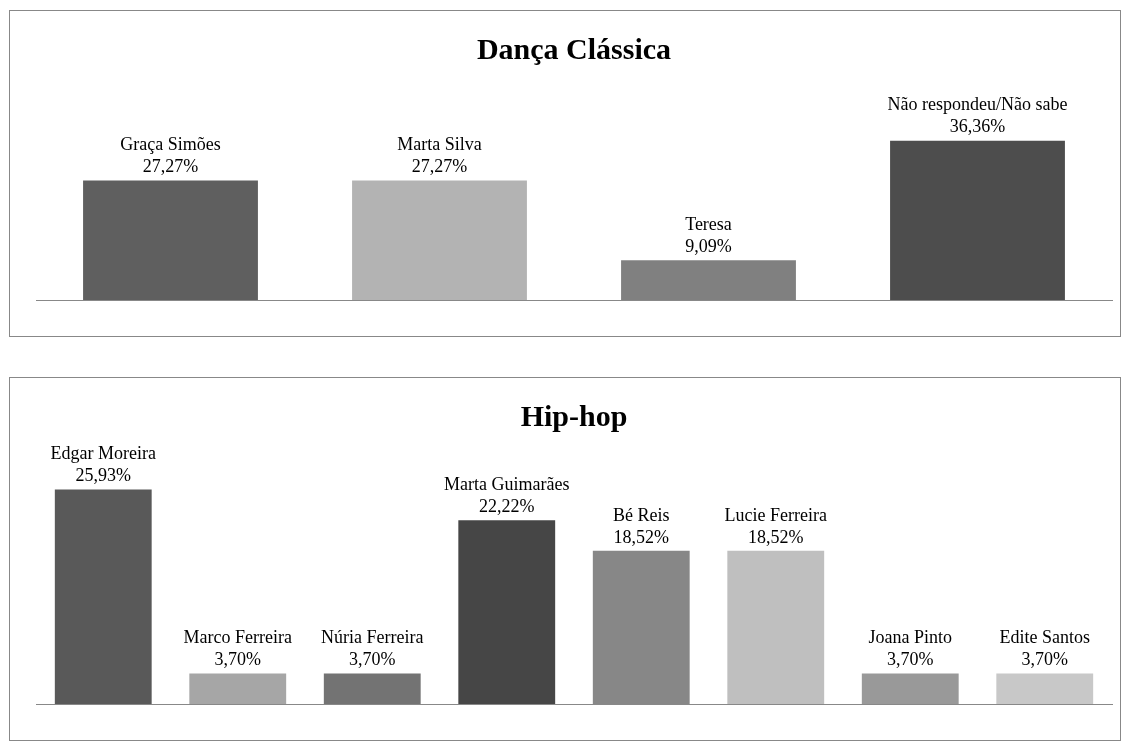 Image resolution: width=1130 pixels, height=753 pixels. What do you see at coordinates (641, 514) in the screenshot?
I see `category-label: Bé Reis` at bounding box center [641, 514].